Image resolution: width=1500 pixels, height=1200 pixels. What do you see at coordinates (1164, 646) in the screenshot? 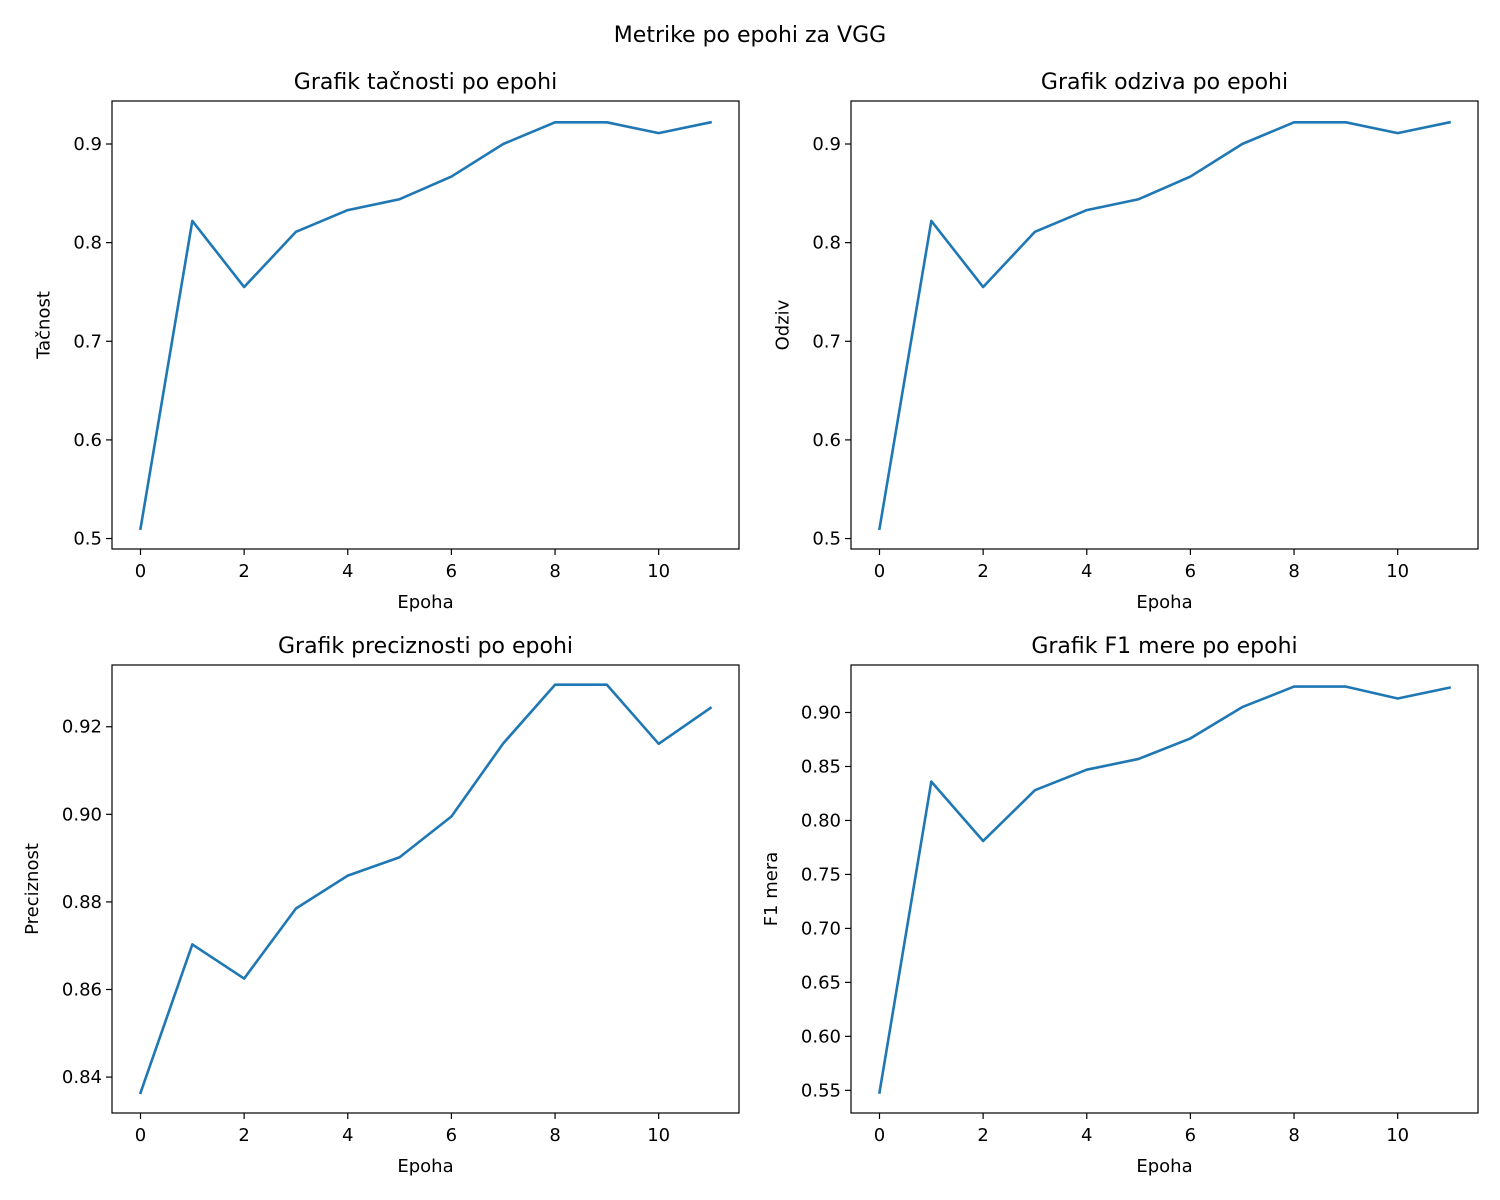
I see `subplot-title: Grafik F1 mere po epohi` at bounding box center [1164, 646].